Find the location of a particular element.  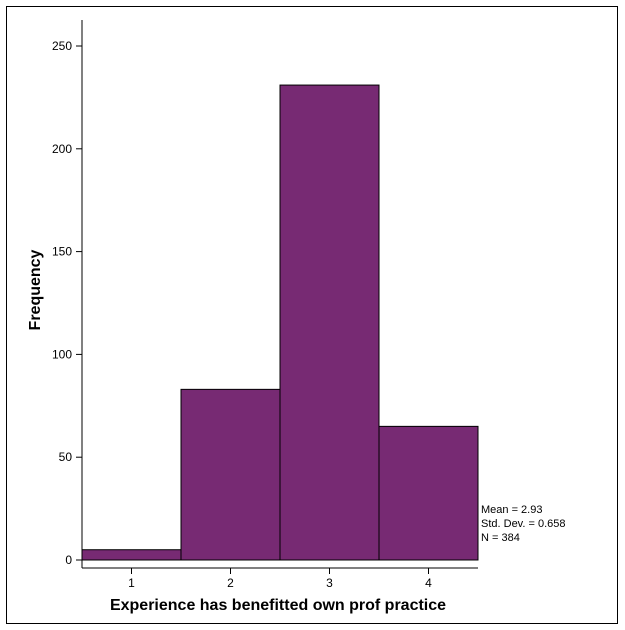

y-tick-label: 250 is located at coordinates (62, 46).